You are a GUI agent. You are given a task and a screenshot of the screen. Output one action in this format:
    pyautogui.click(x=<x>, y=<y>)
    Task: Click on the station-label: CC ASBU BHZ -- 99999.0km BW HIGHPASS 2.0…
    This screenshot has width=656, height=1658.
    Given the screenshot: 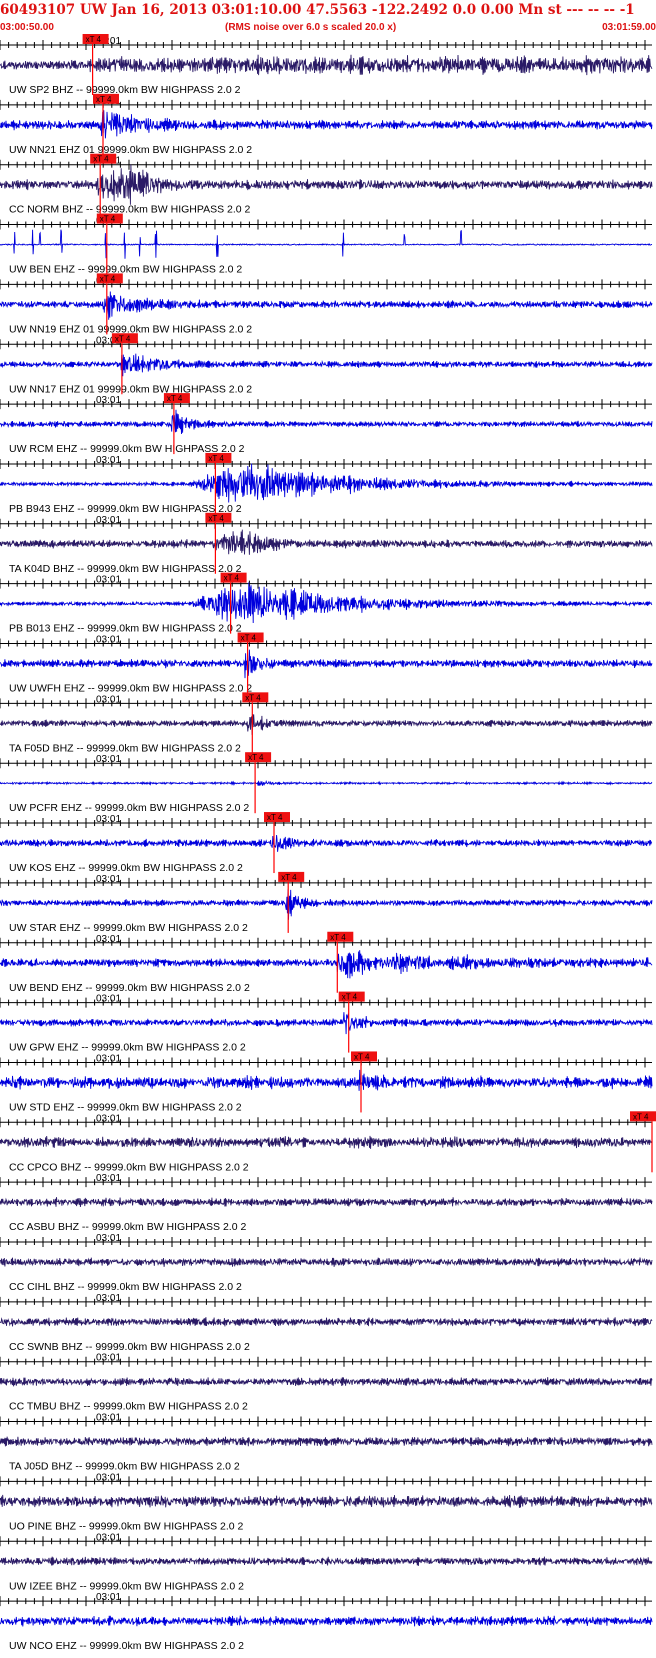 What is the action you would take?
    pyautogui.click(x=127, y=1227)
    